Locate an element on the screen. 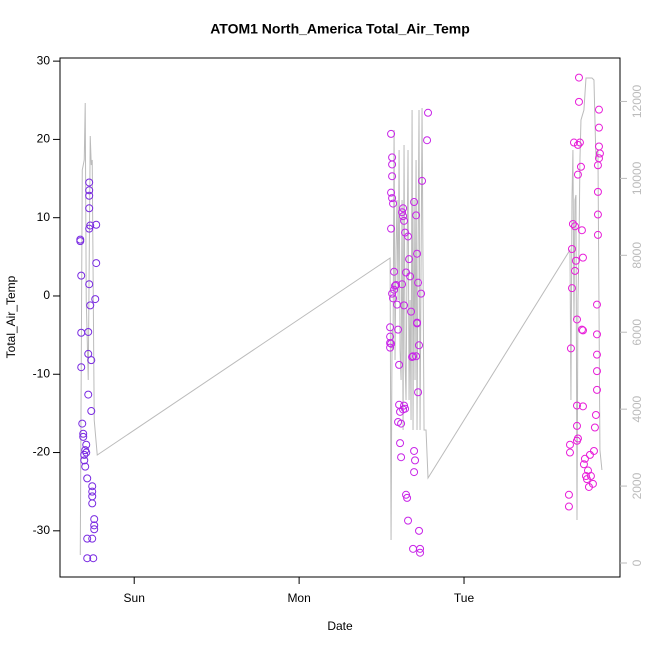 The image size is (650, 655). y2-tick-label: 10000 is located at coordinates (637, 178).